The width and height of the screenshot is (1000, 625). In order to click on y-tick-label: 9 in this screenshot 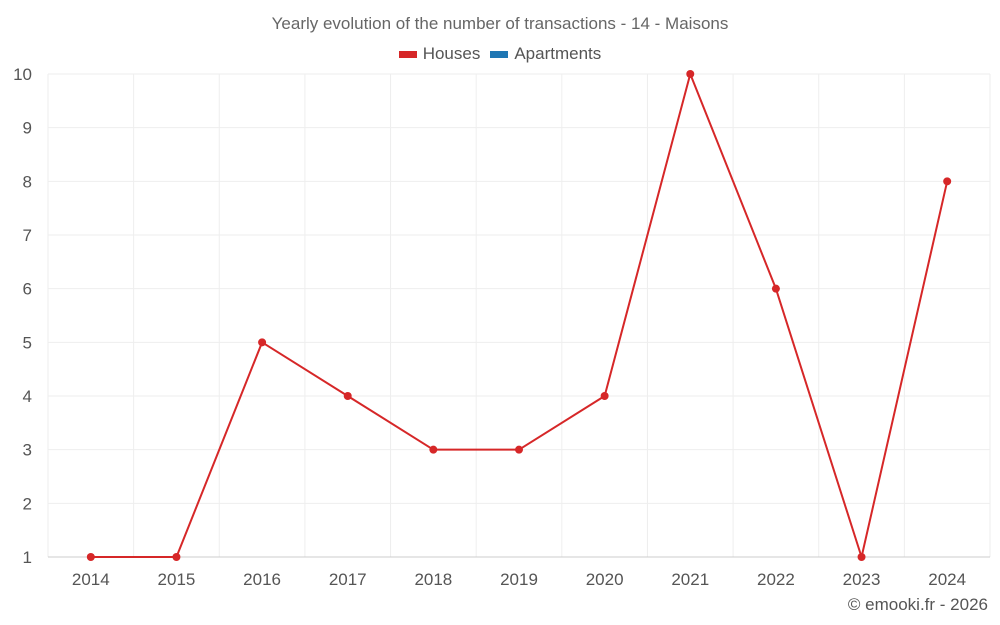, I will do `click(27, 128)`.